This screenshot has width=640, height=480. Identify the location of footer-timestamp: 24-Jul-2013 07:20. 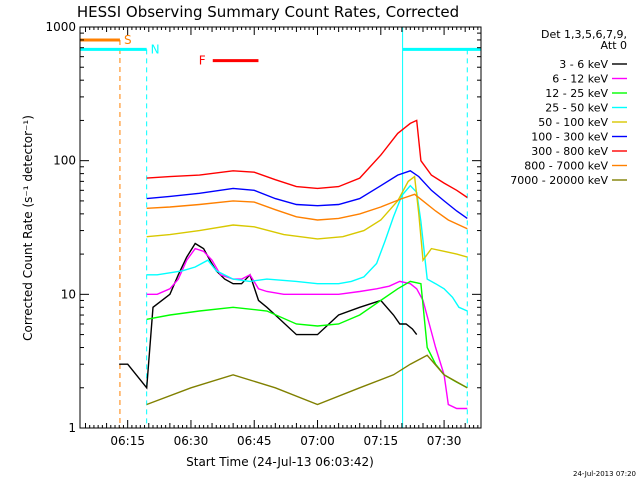
(604, 474).